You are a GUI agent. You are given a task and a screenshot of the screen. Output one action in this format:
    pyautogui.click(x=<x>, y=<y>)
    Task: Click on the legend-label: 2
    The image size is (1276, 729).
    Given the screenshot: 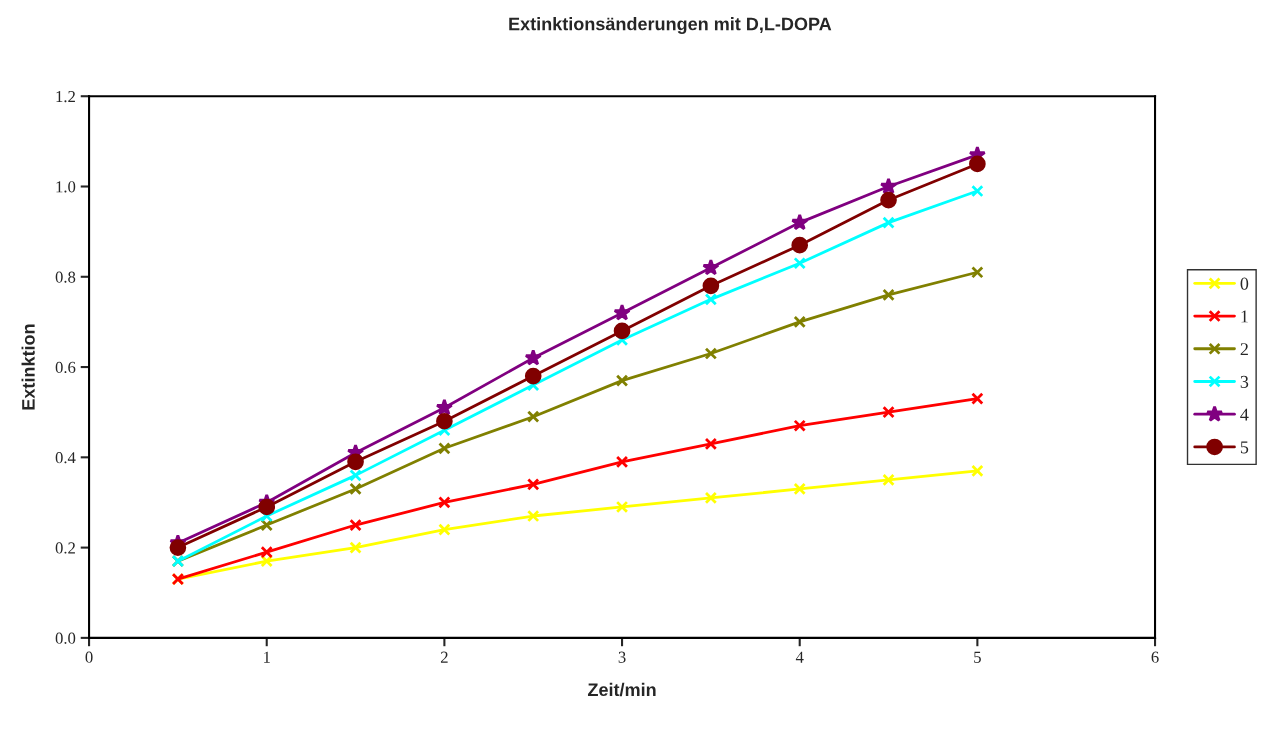 What is the action you would take?
    pyautogui.click(x=1244, y=349)
    